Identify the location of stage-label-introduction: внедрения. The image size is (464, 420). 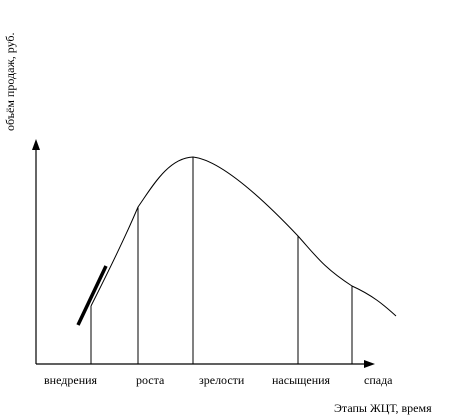
(71, 380).